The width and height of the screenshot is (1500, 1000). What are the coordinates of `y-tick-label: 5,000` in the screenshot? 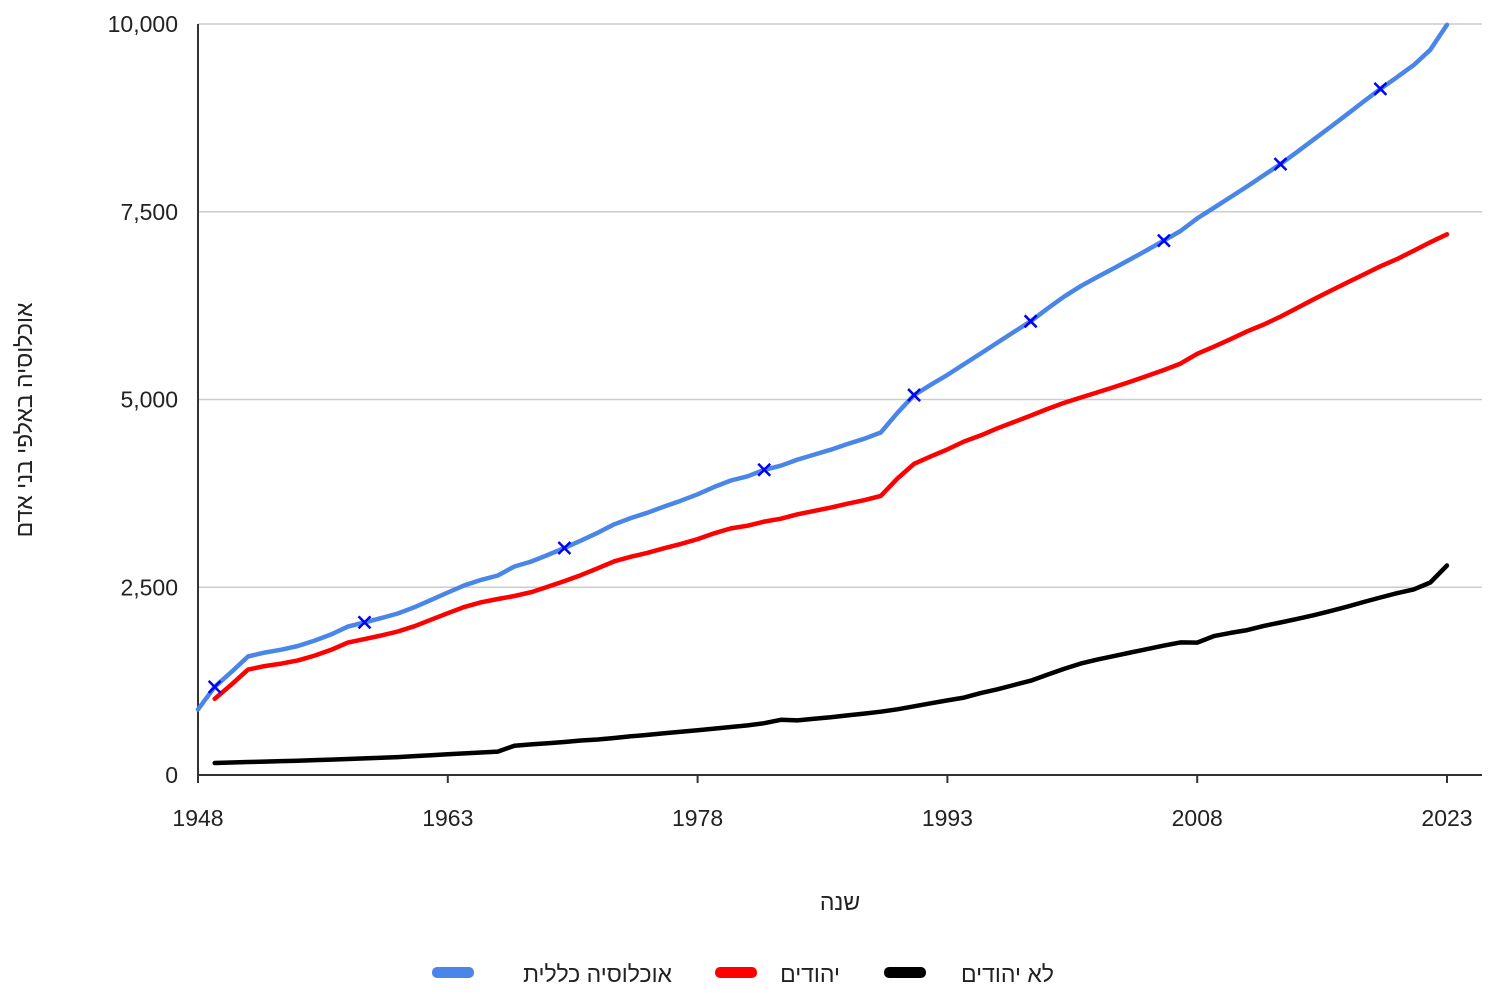 It's located at (149, 400).